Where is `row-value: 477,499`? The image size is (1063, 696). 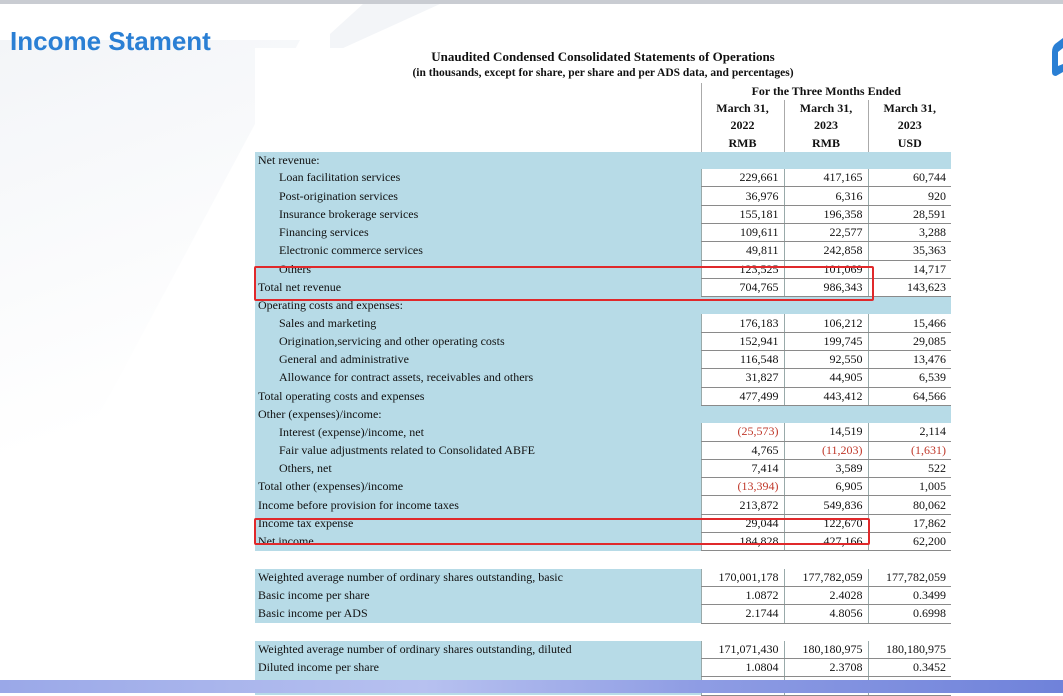
row-value: 477,499 is located at coordinates (742, 396).